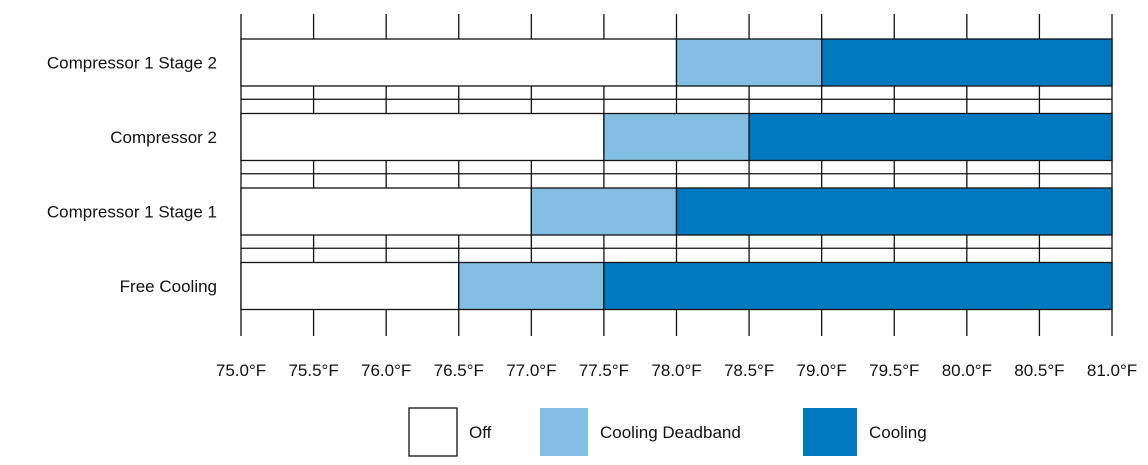 This screenshot has height=465, width=1148. I want to click on bar-compressor-2-cooling, so click(930, 137).